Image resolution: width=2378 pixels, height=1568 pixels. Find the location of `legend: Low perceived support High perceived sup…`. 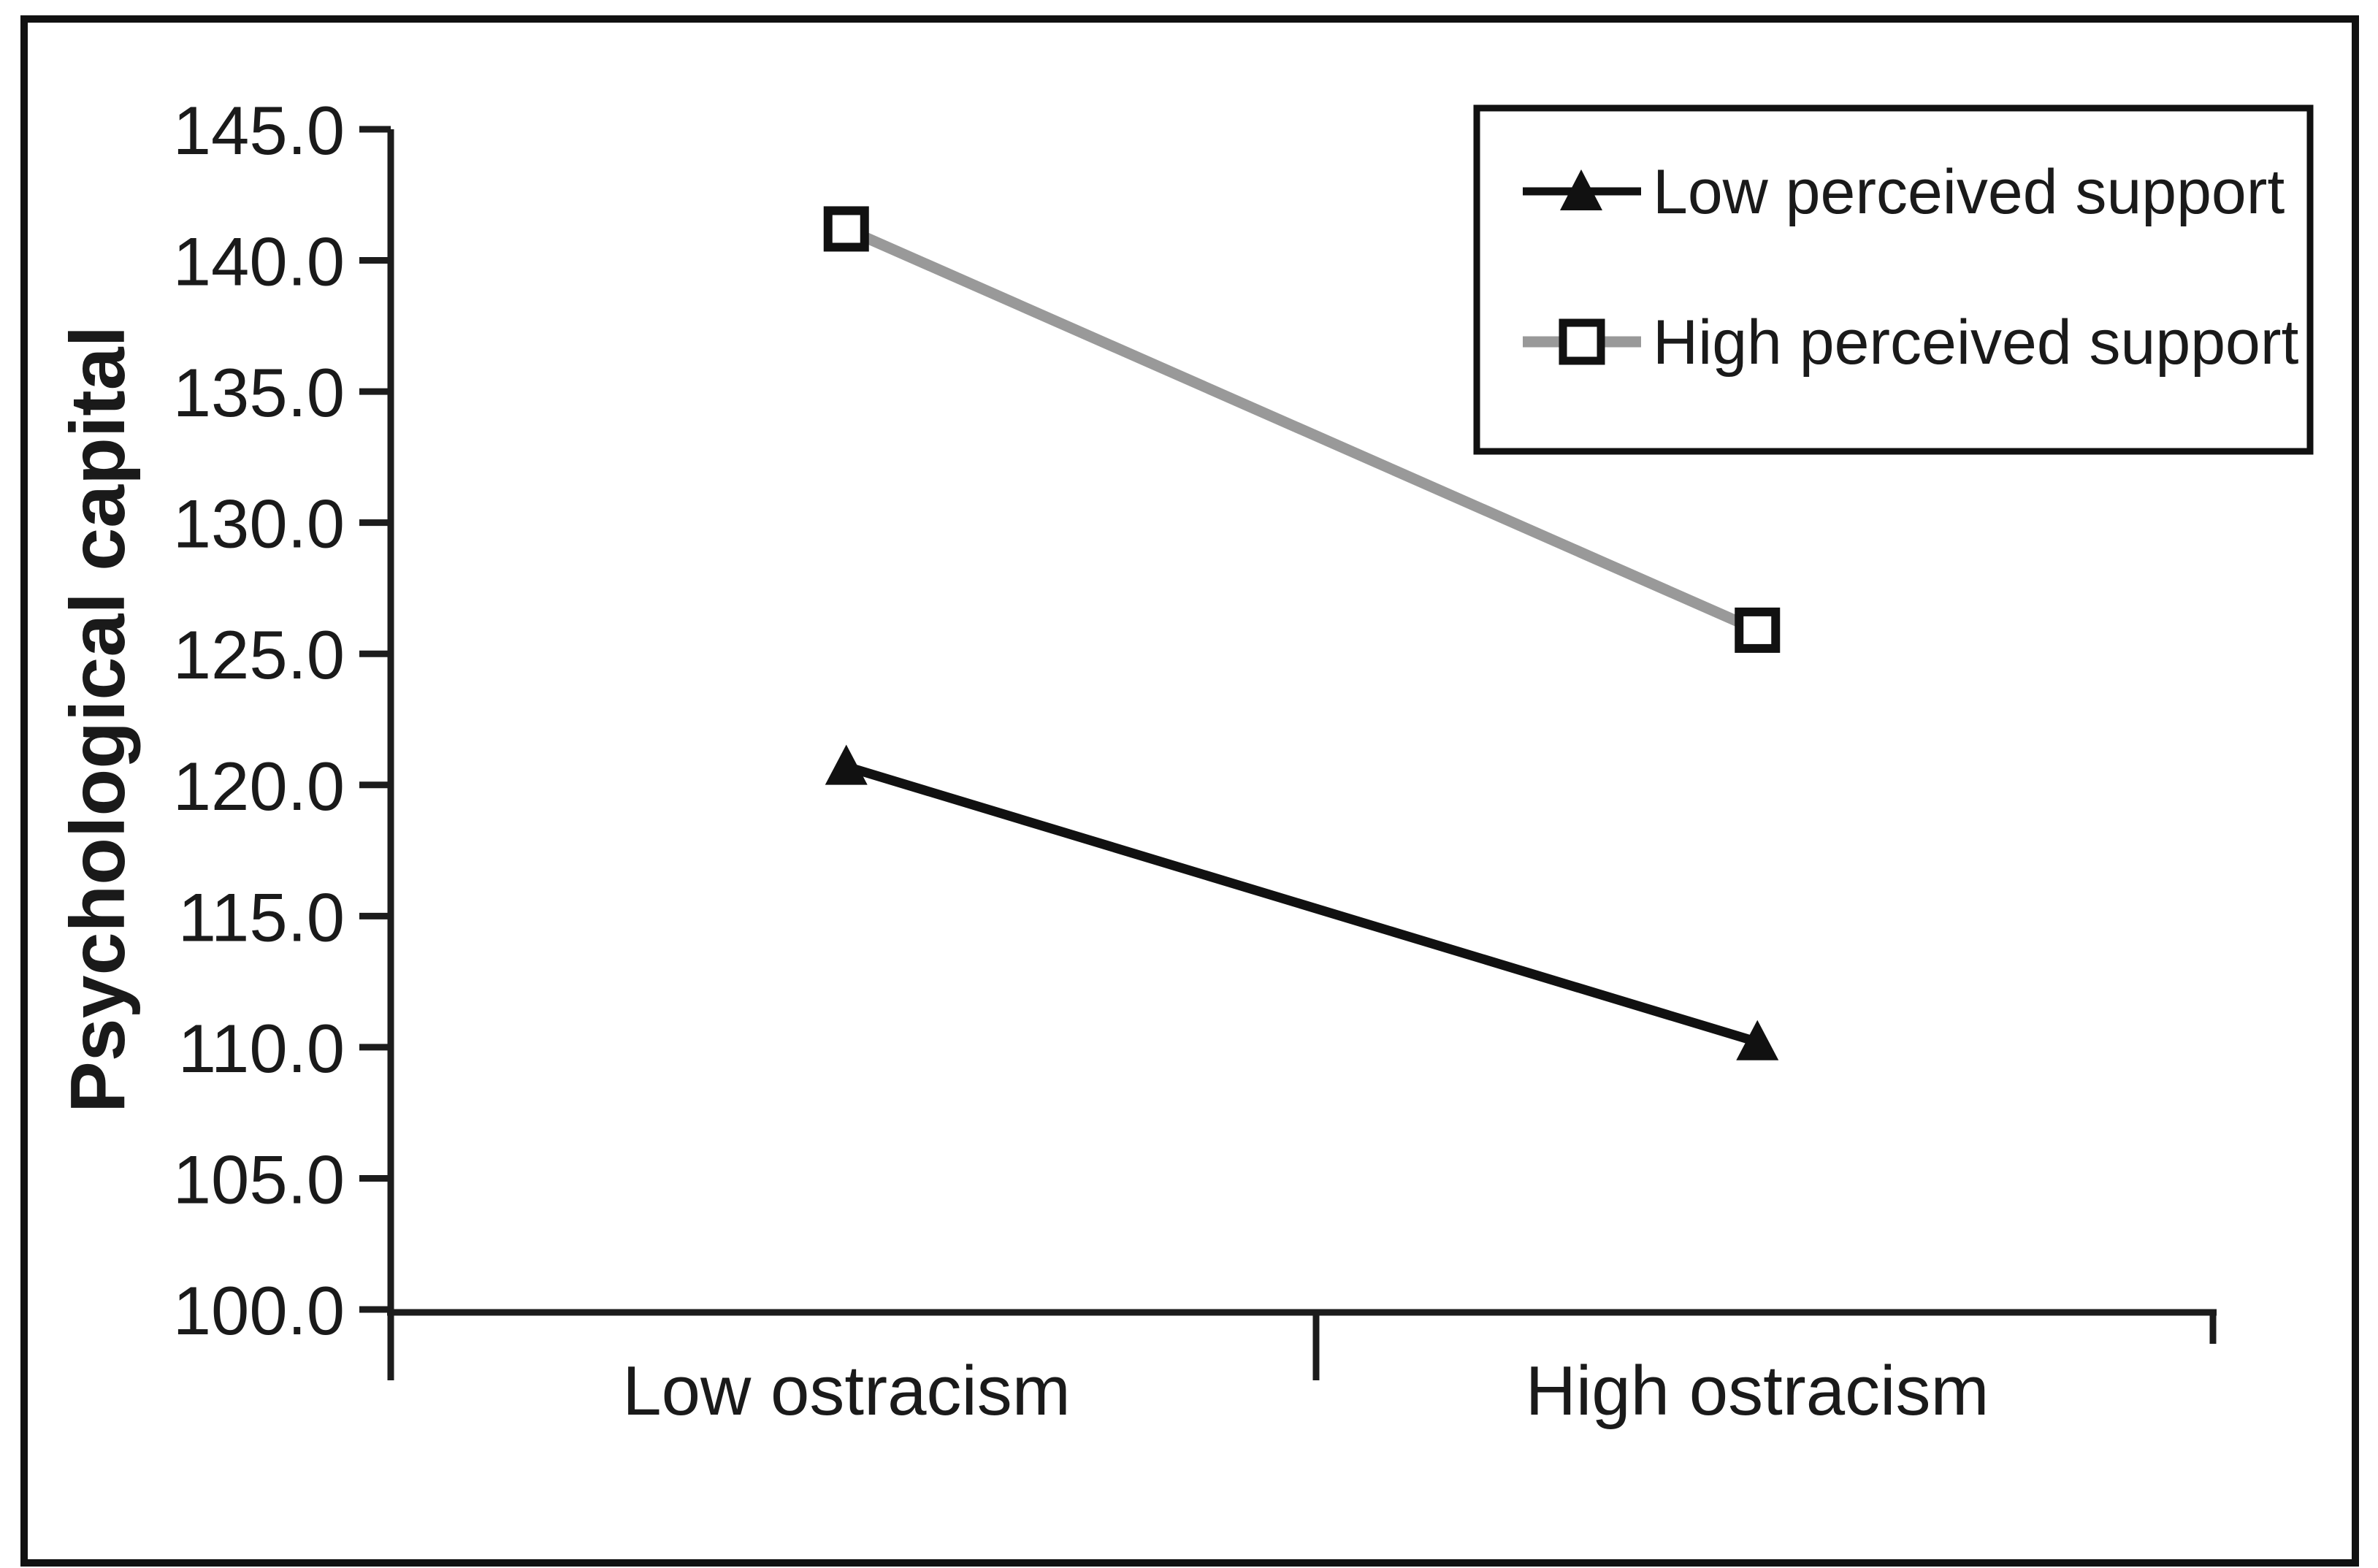

legend: Low perceived support High perceived sup… is located at coordinates (1893, 279).